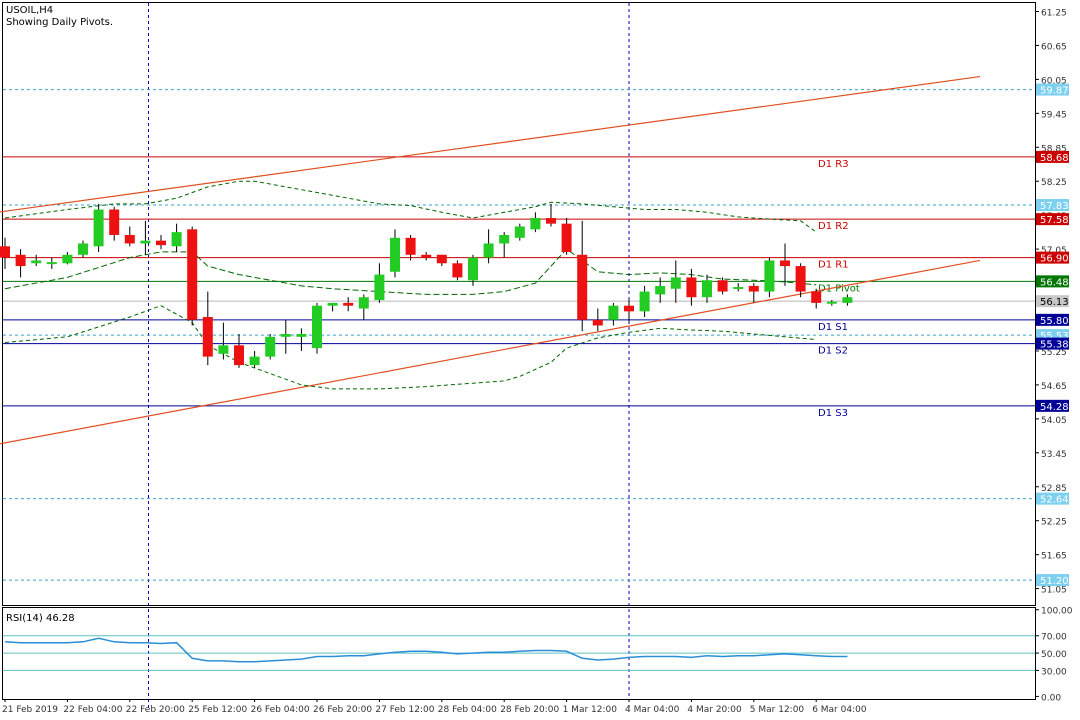  What do you see at coordinates (1054, 251) in the screenshot?
I see `y-axis-tick-label: 57.05` at bounding box center [1054, 251].